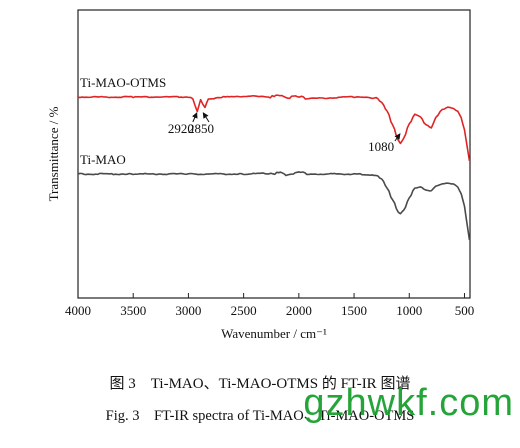 This screenshot has height=448, width=520. What do you see at coordinates (299, 310) in the screenshot?
I see `x-tick-label: 2000` at bounding box center [299, 310].